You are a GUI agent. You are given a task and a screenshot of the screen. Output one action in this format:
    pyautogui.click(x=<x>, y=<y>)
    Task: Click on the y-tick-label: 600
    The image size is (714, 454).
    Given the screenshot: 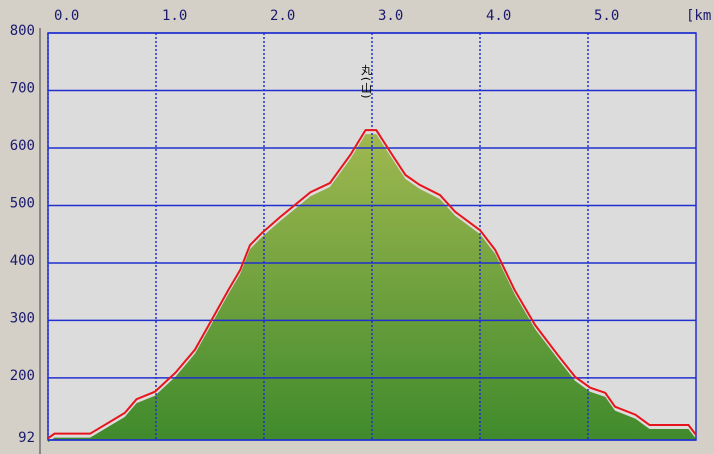 What is the action you would take?
    pyautogui.click(x=22, y=146)
    